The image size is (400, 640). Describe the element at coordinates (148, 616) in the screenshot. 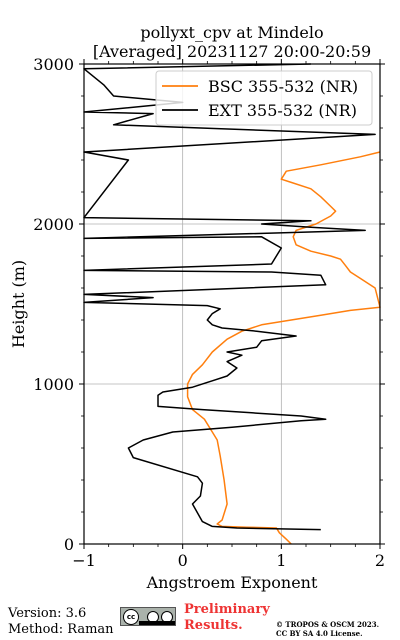

I see `cc-by-sa-icon: cc` at that location.